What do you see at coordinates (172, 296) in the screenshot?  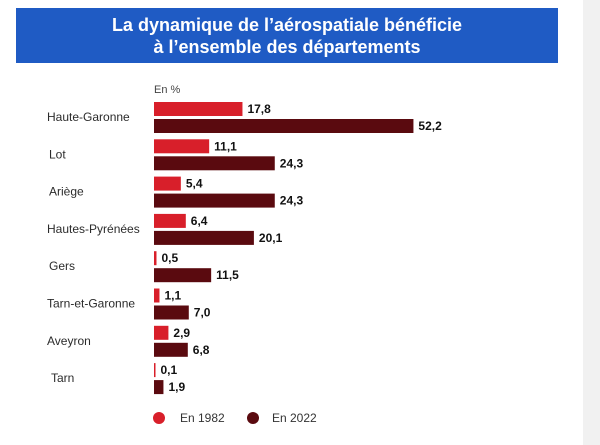 I see `bar-value-label: 1,1` at bounding box center [172, 296].